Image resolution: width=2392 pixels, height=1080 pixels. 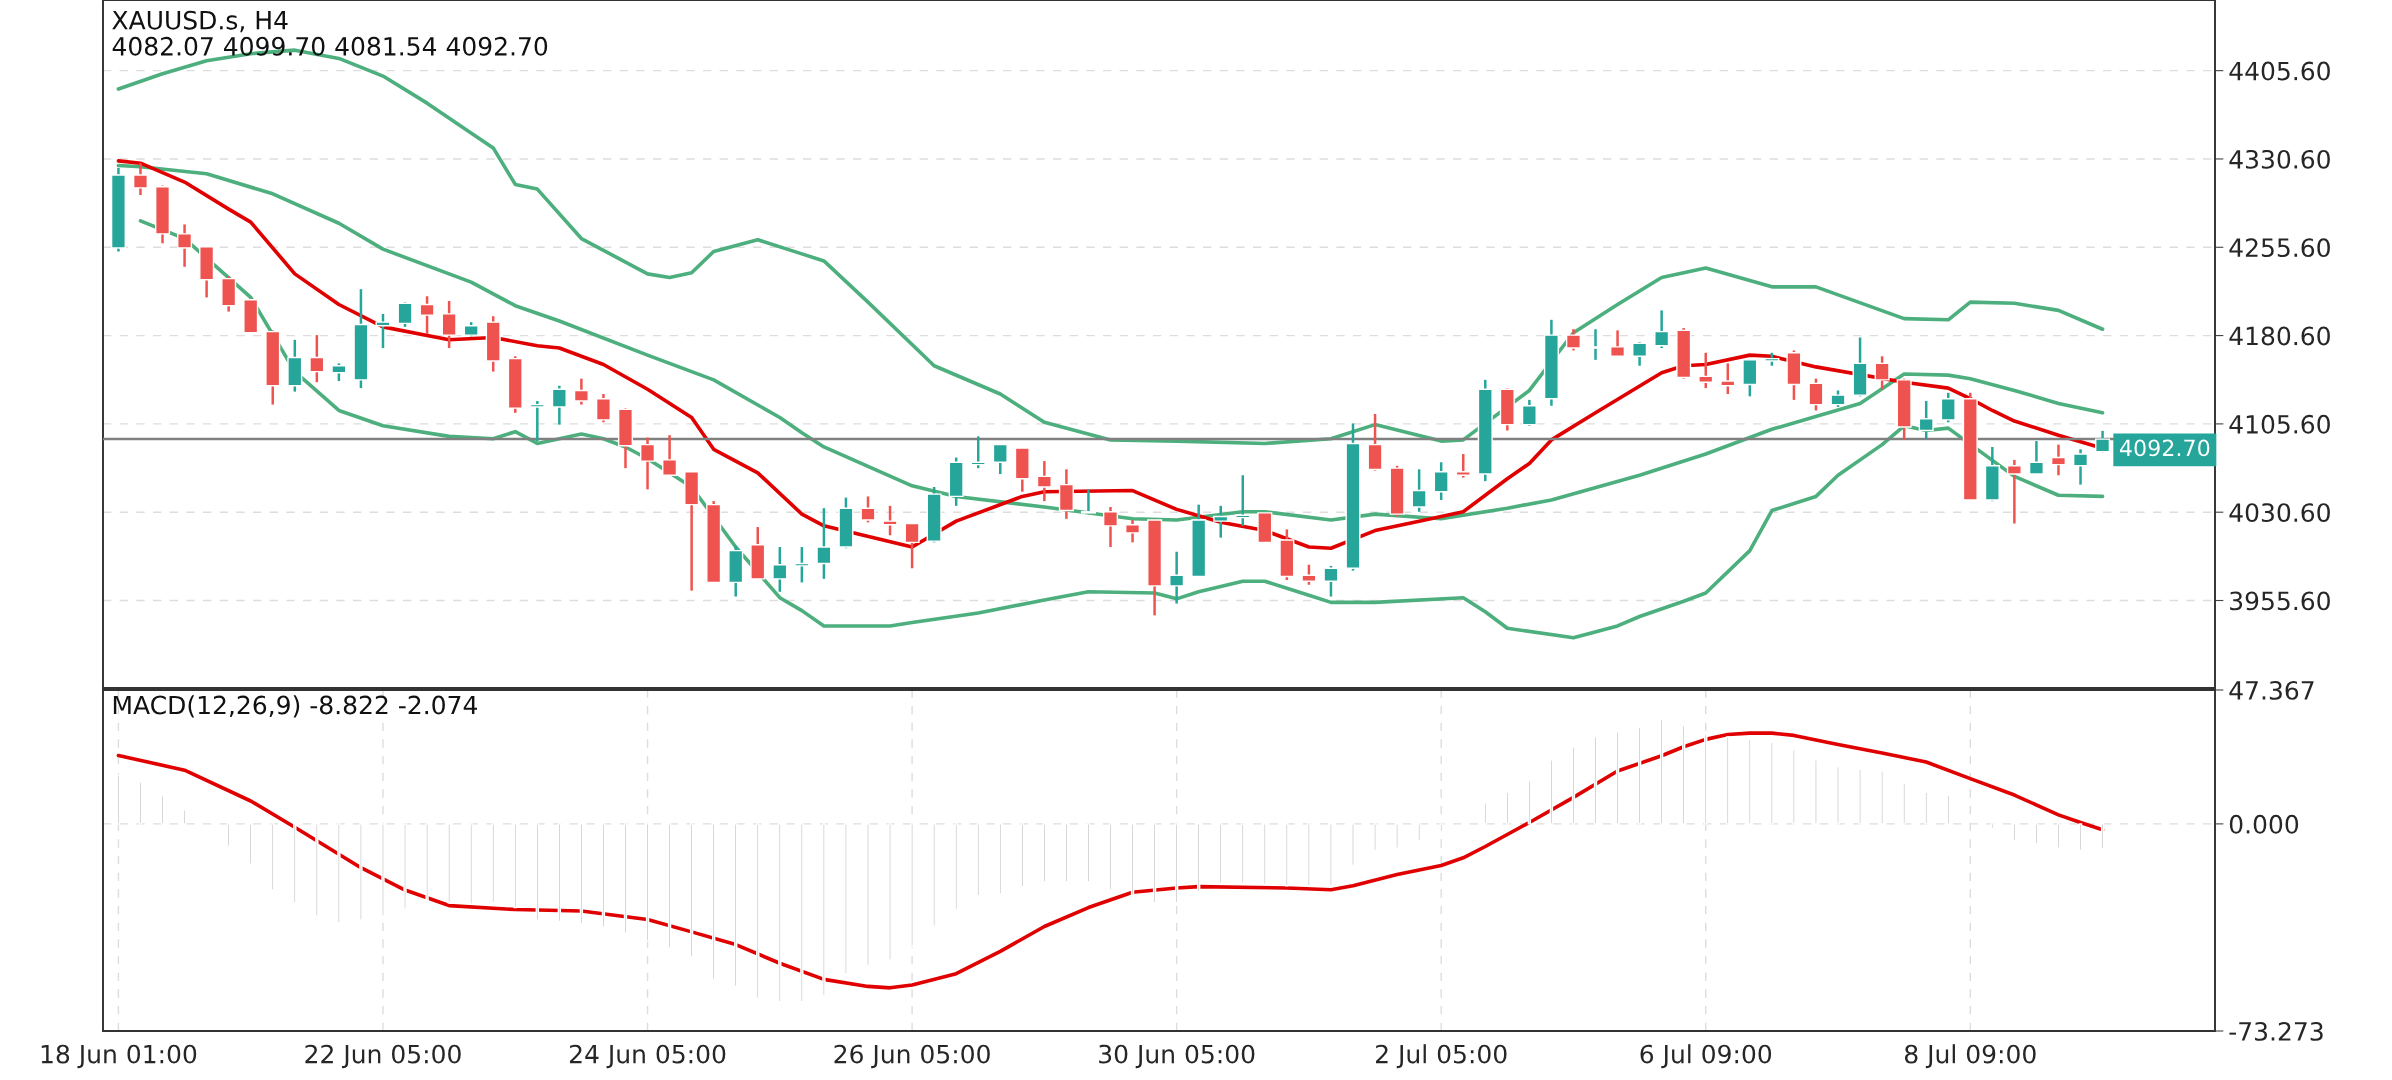 What do you see at coordinates (2279, 248) in the screenshot?
I see `y-tick-label: 4255.60` at bounding box center [2279, 248].